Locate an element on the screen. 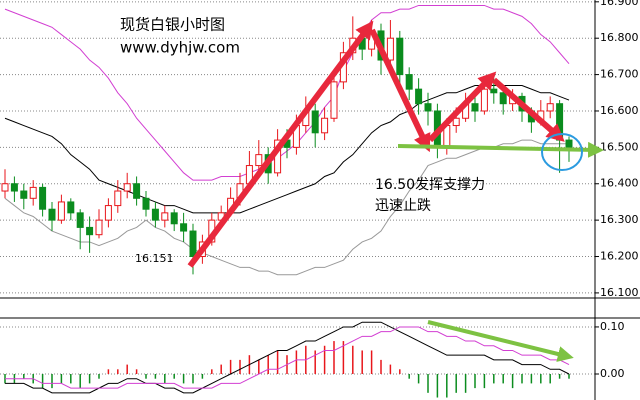 The width and height of the screenshot is (640, 400). annotation: 迅速止跌 is located at coordinates (403, 206).